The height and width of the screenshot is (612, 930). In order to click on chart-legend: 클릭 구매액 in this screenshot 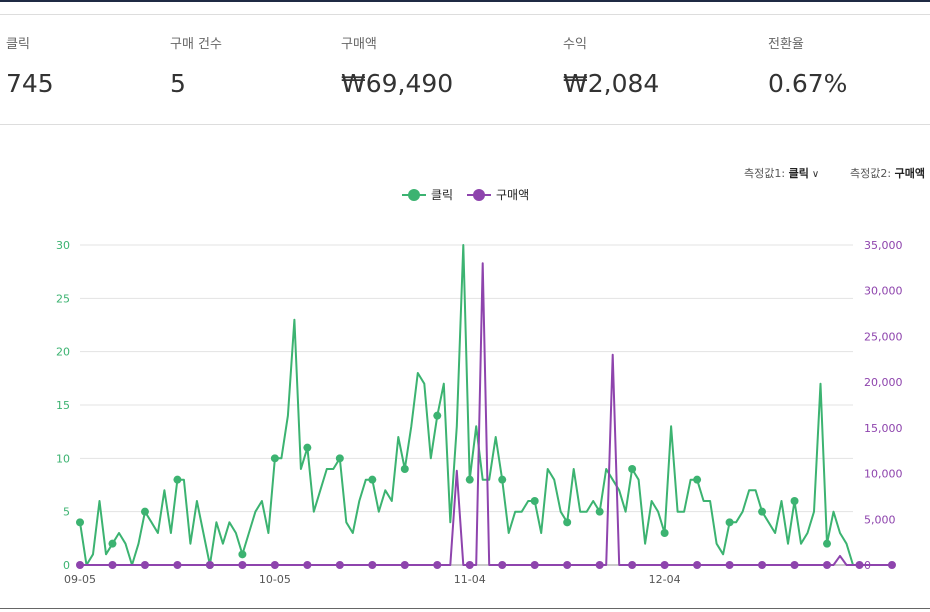, I will do `click(465, 195)`.